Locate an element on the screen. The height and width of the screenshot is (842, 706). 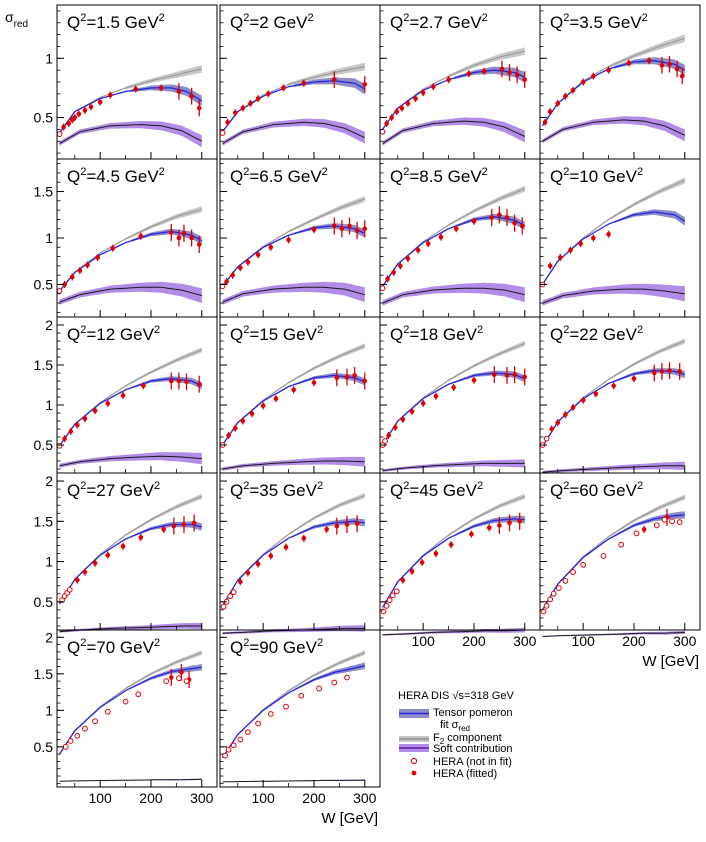
x-axis-label-right: W [GeV] is located at coordinates (670, 661).